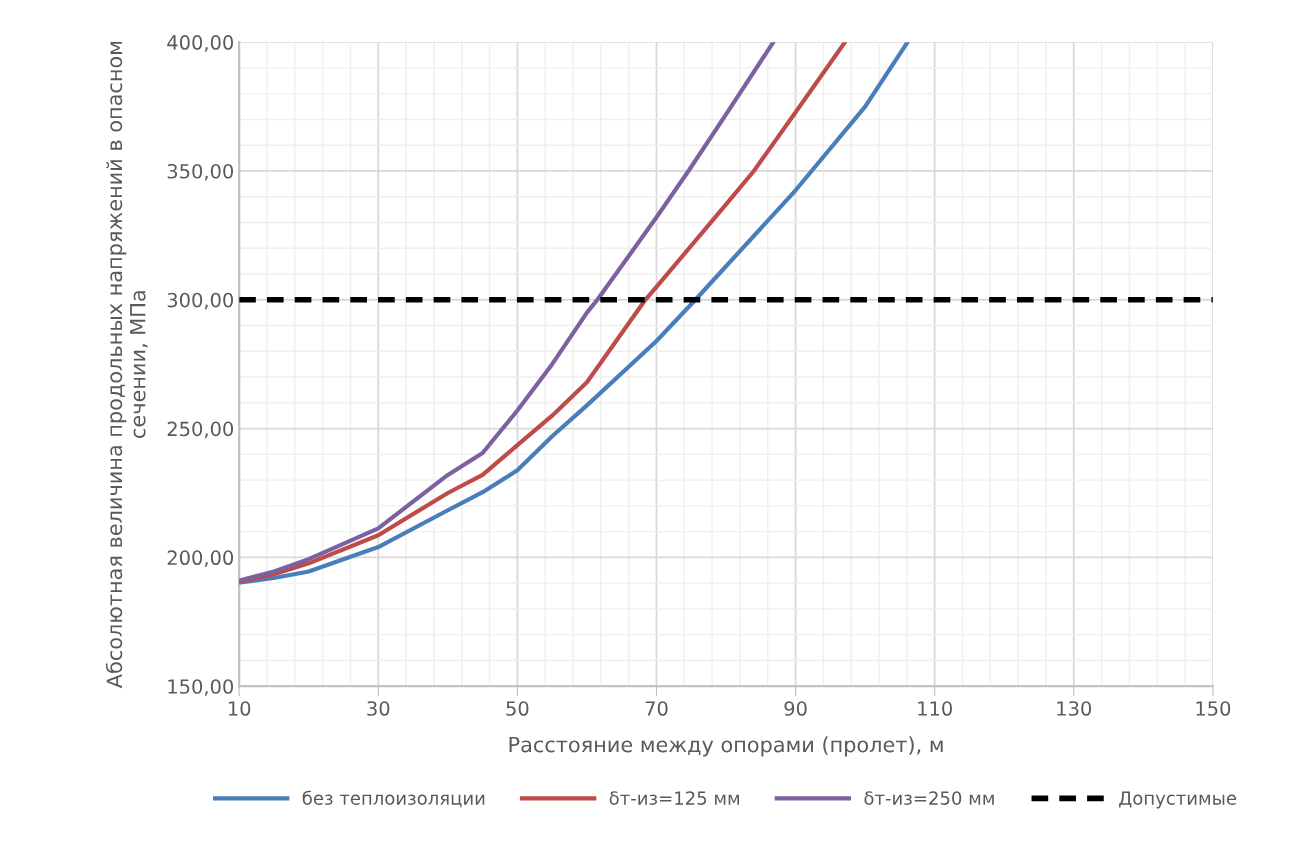 This screenshot has height=843, width=1307. What do you see at coordinates (935, 708) in the screenshot?
I see `x-tick-label: 110` at bounding box center [935, 708].